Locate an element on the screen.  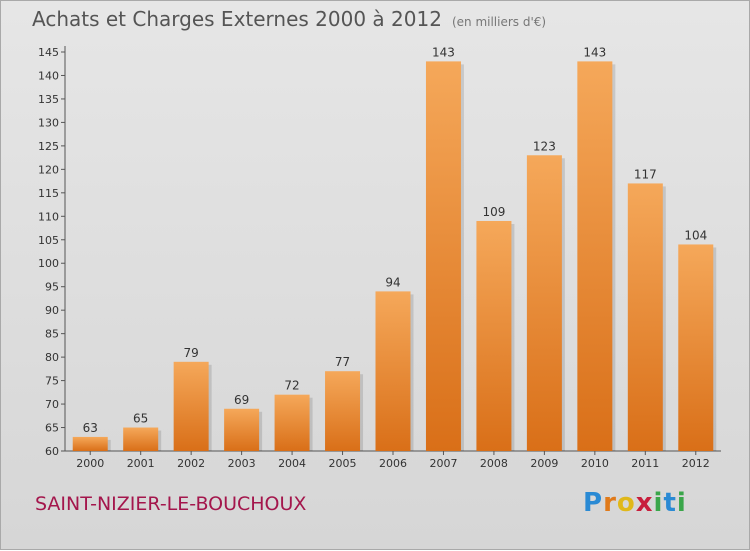
y-tick-label: 145 is located at coordinates (48, 52).